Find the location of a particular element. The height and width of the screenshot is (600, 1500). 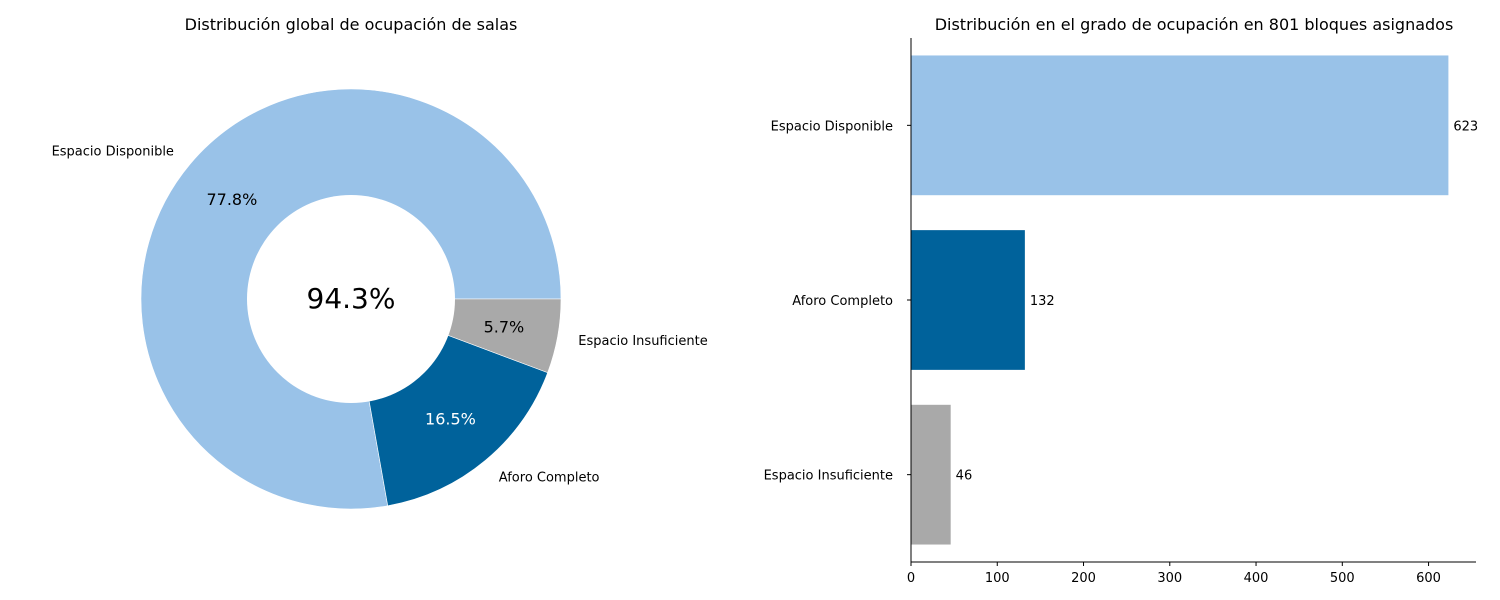

category-label-espacio-insuficiente: Espacio Insuficiente is located at coordinates (828, 476).